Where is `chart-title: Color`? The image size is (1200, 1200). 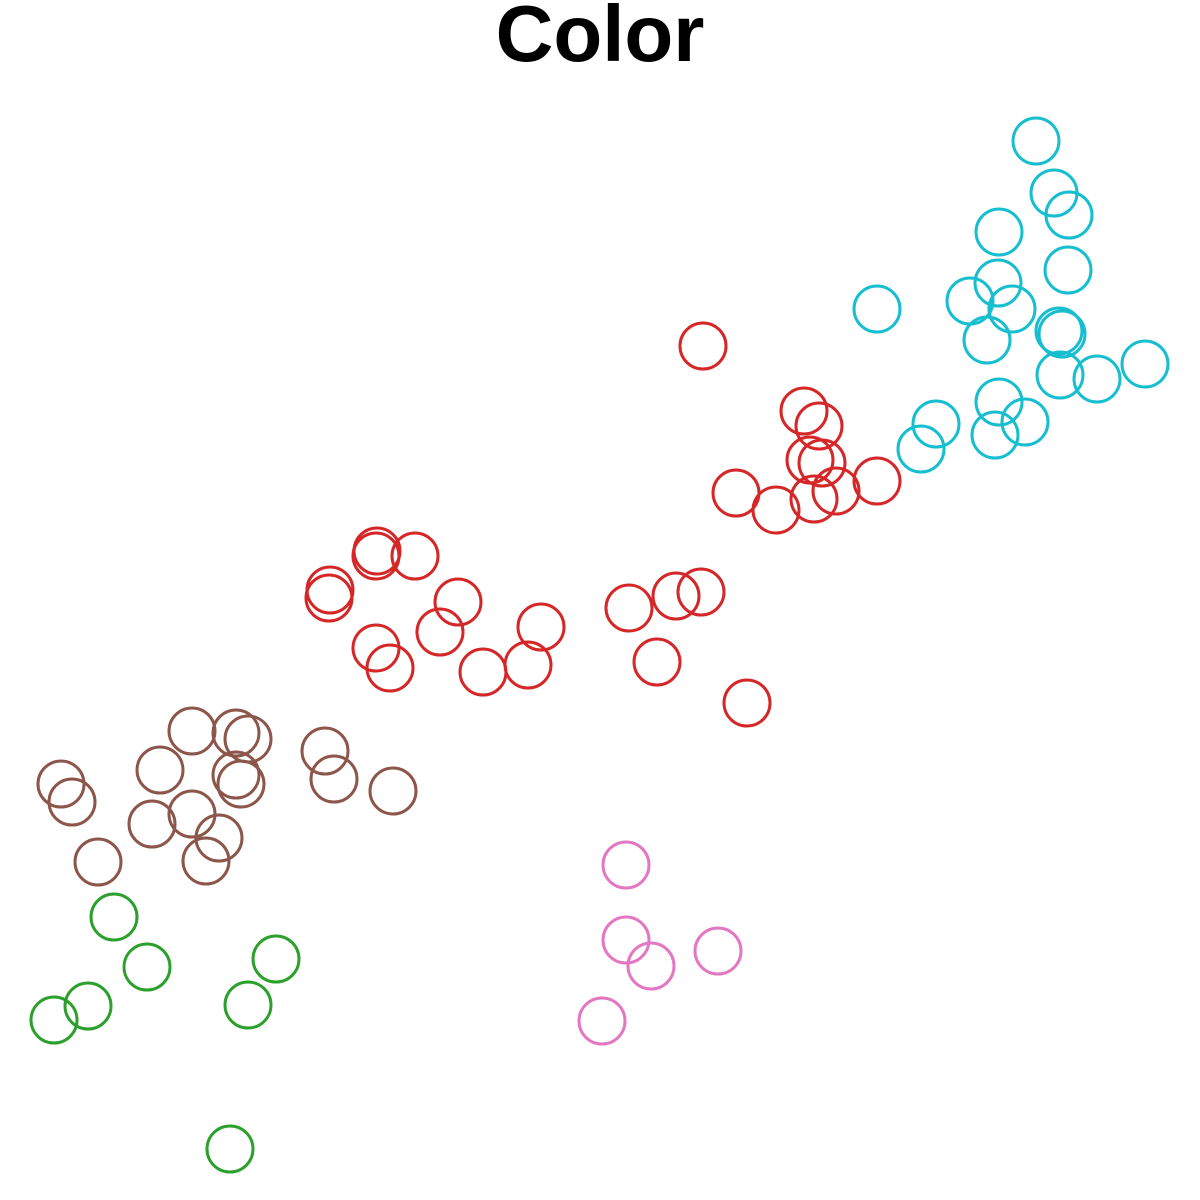 chart-title: Color is located at coordinates (600, 39).